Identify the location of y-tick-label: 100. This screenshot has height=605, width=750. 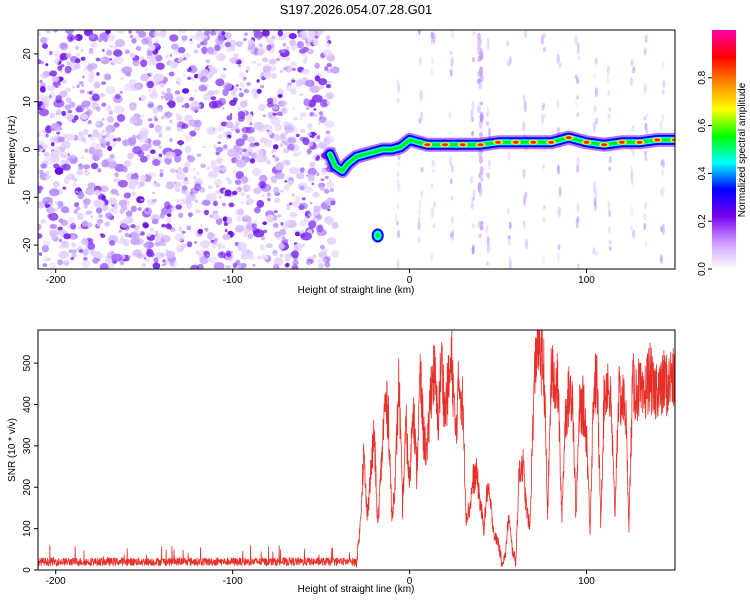
(27, 528).